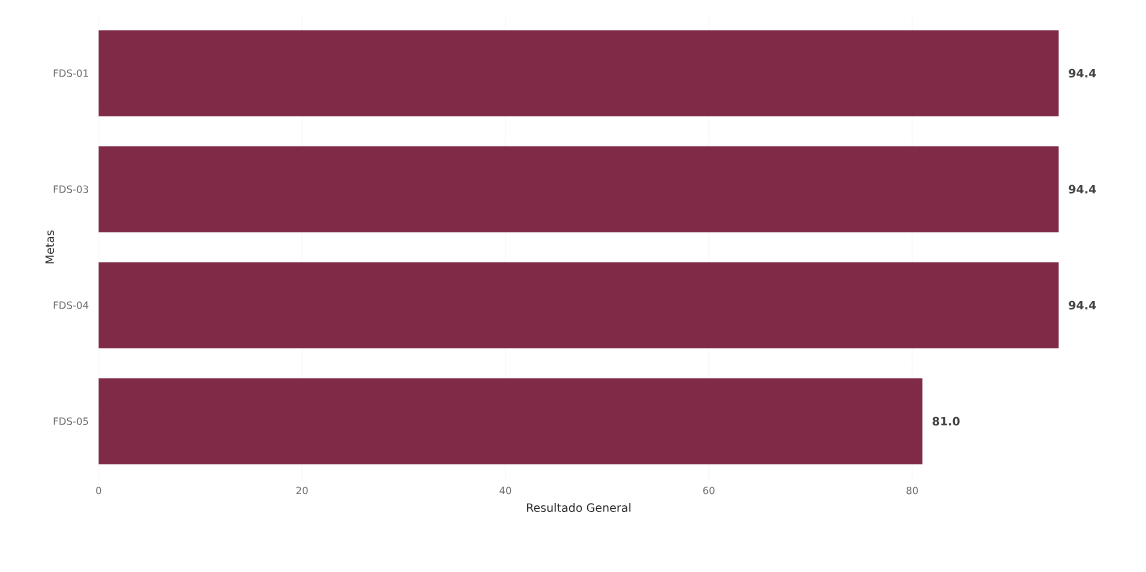  What do you see at coordinates (505, 490) in the screenshot?
I see `x-tick-label: 40` at bounding box center [505, 490].